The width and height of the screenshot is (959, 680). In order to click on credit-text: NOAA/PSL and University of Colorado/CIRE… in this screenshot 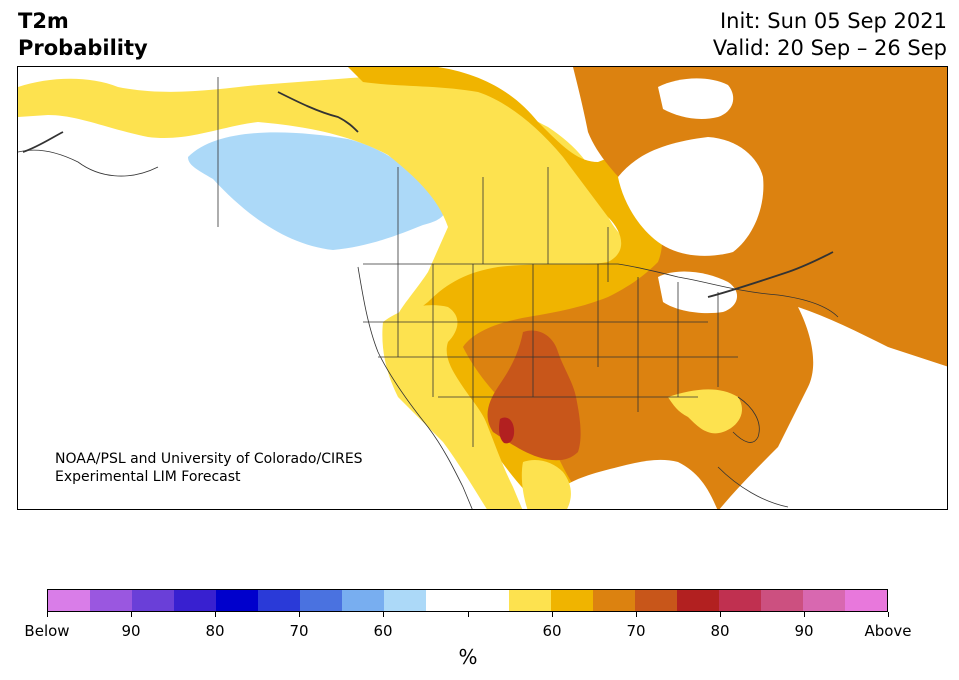, I will do `click(209, 468)`.